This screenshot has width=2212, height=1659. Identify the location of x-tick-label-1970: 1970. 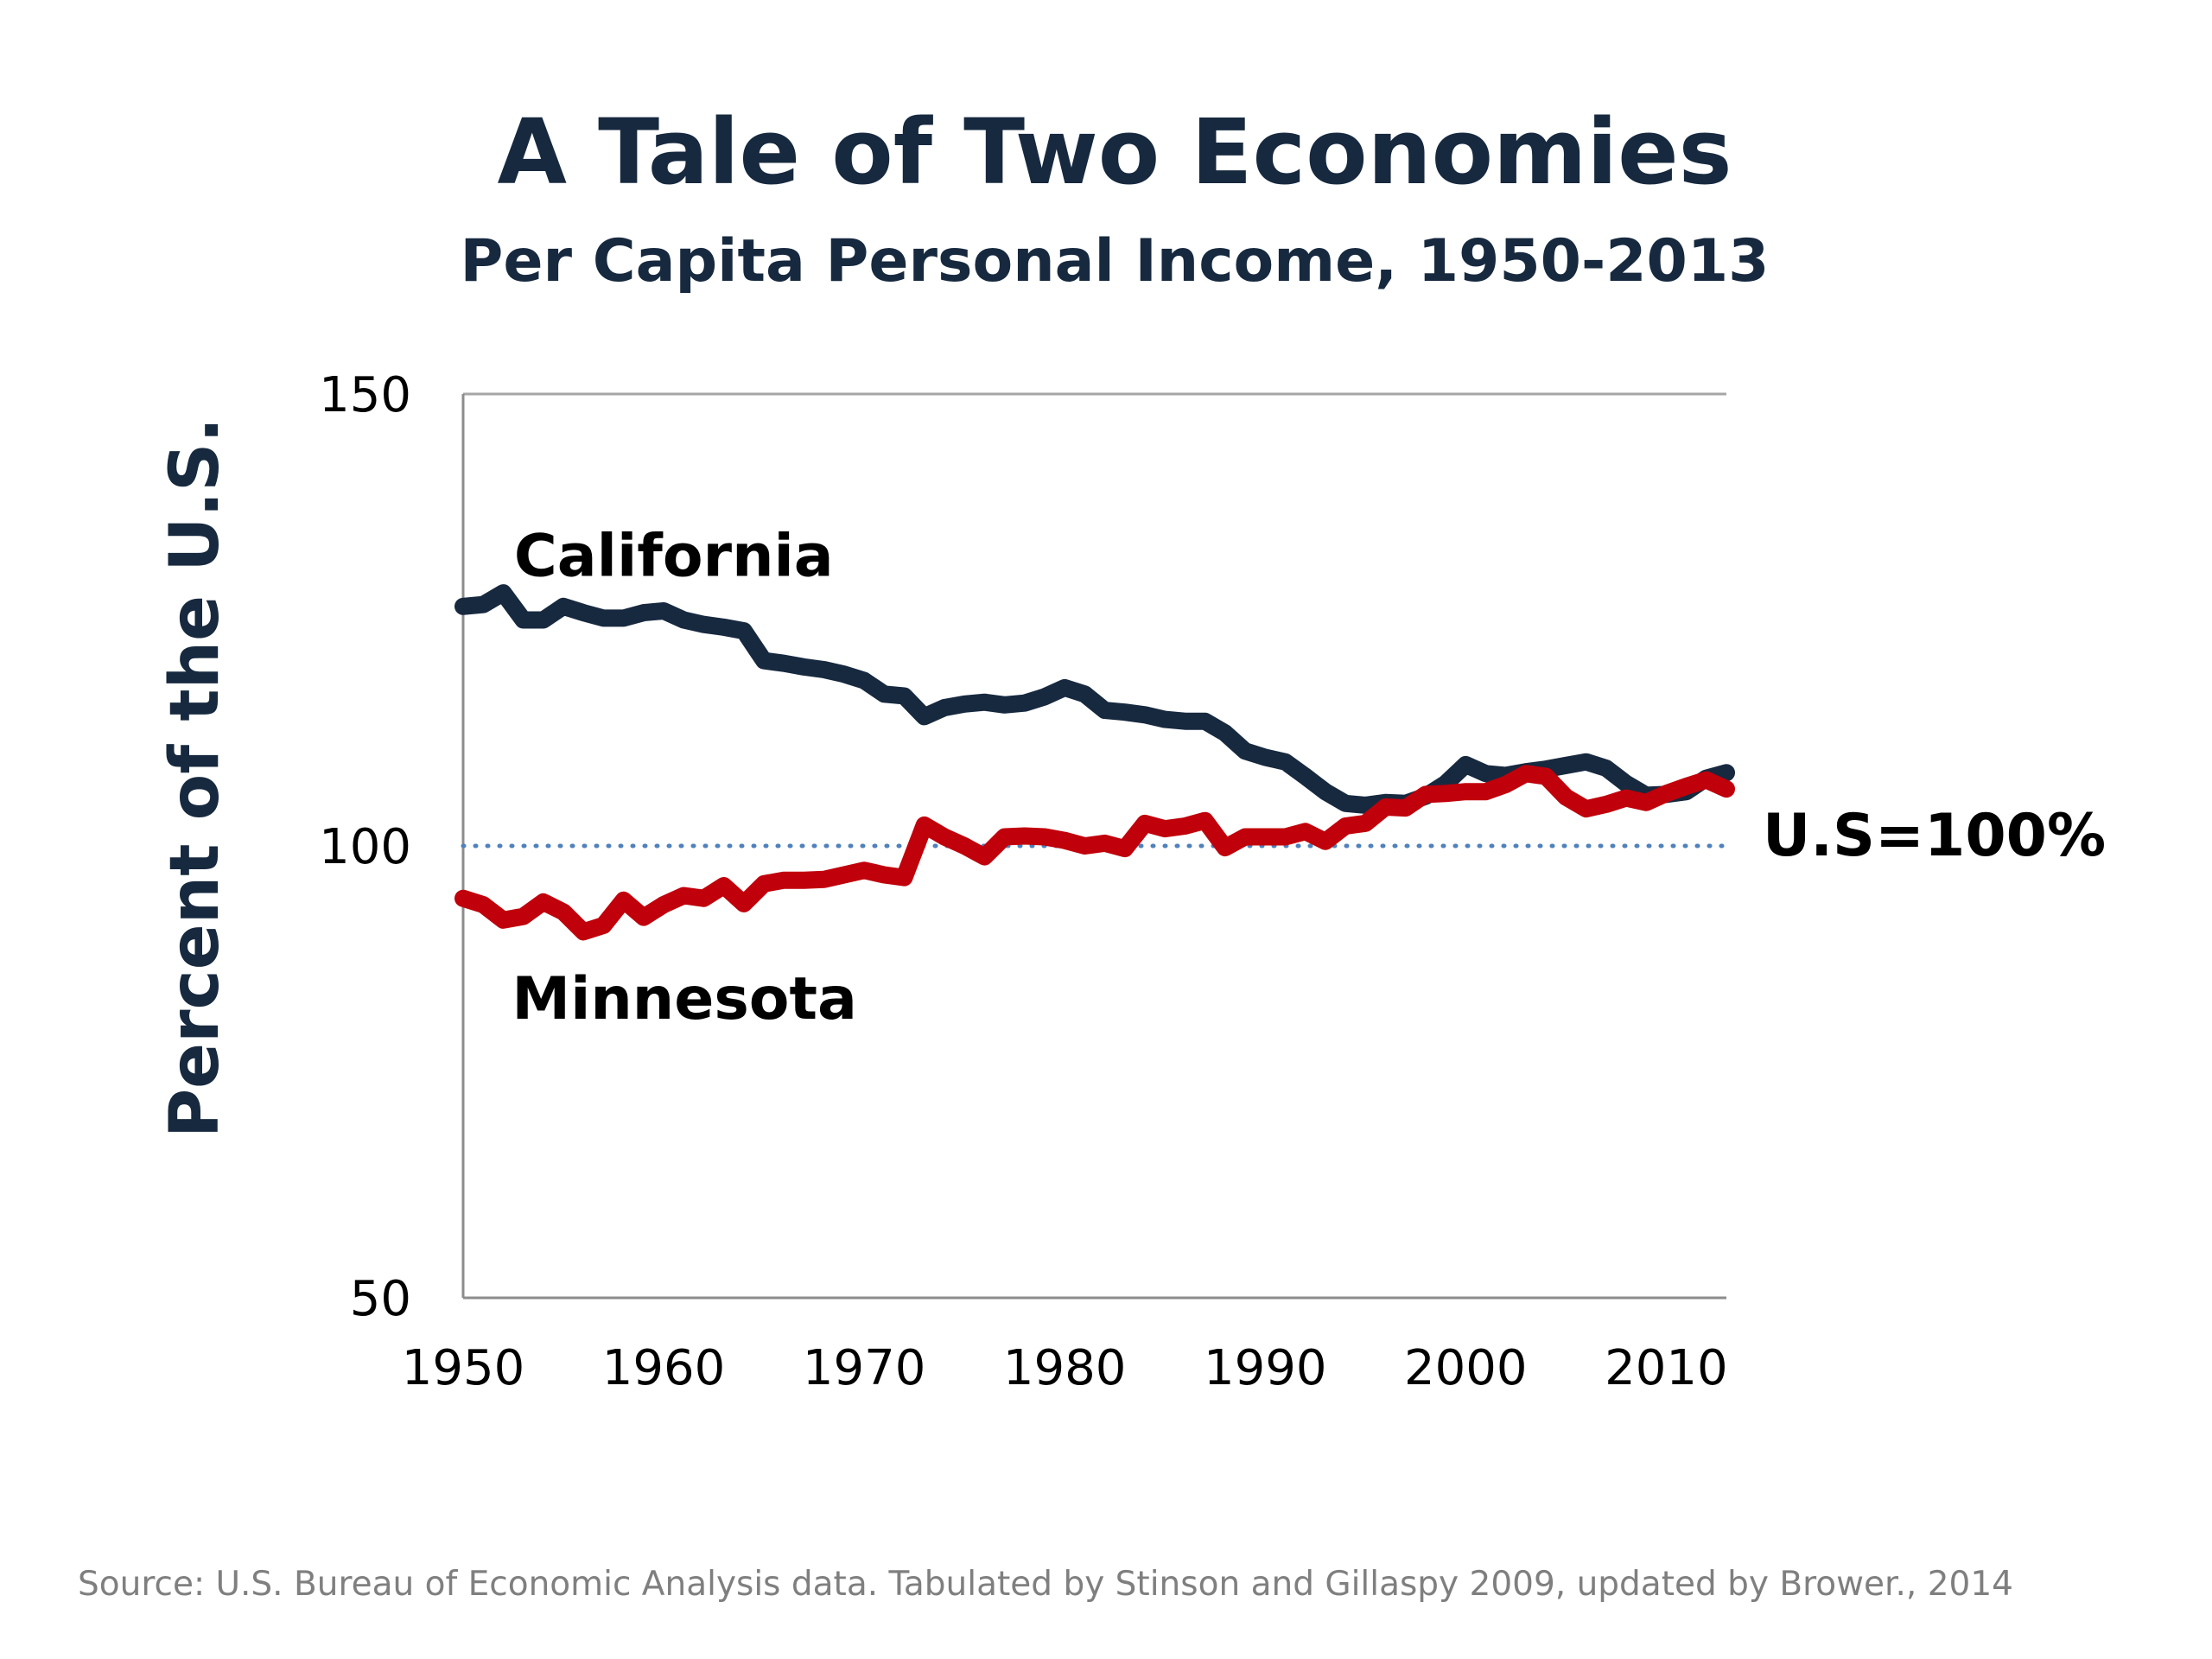
(864, 1368).